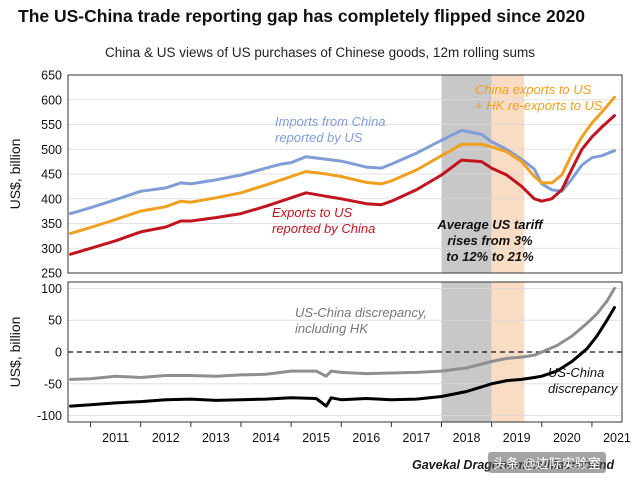  Describe the element at coordinates (332, 328) in the screenshot. I see `annotation-line: including HK` at that location.